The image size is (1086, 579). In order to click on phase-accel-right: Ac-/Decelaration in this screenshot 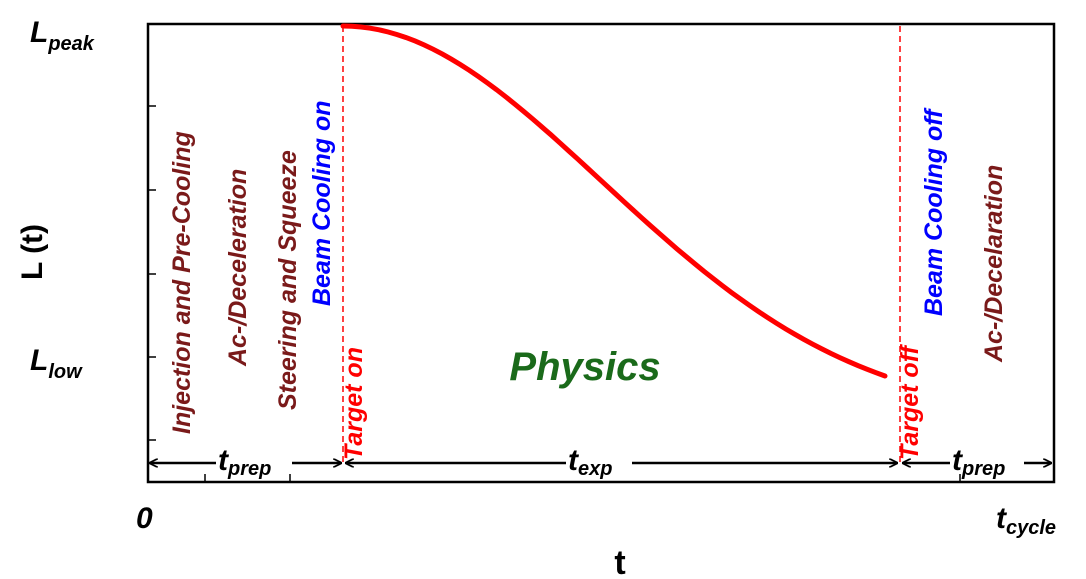, I will do `click(994, 264)`.